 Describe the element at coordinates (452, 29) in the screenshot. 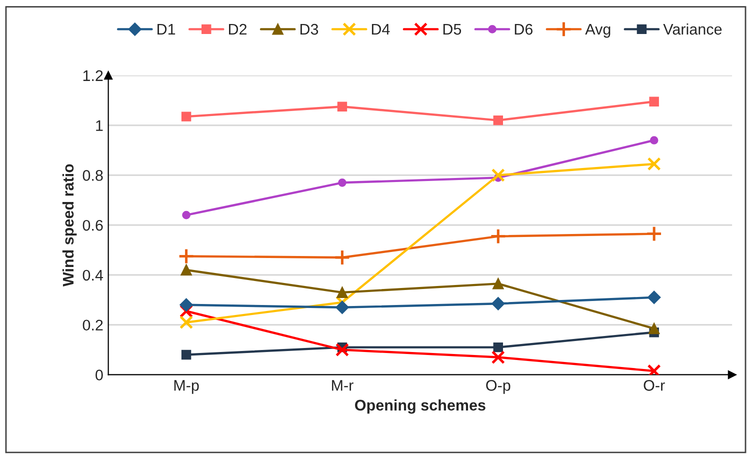

I see `legend-label: D5` at that location.